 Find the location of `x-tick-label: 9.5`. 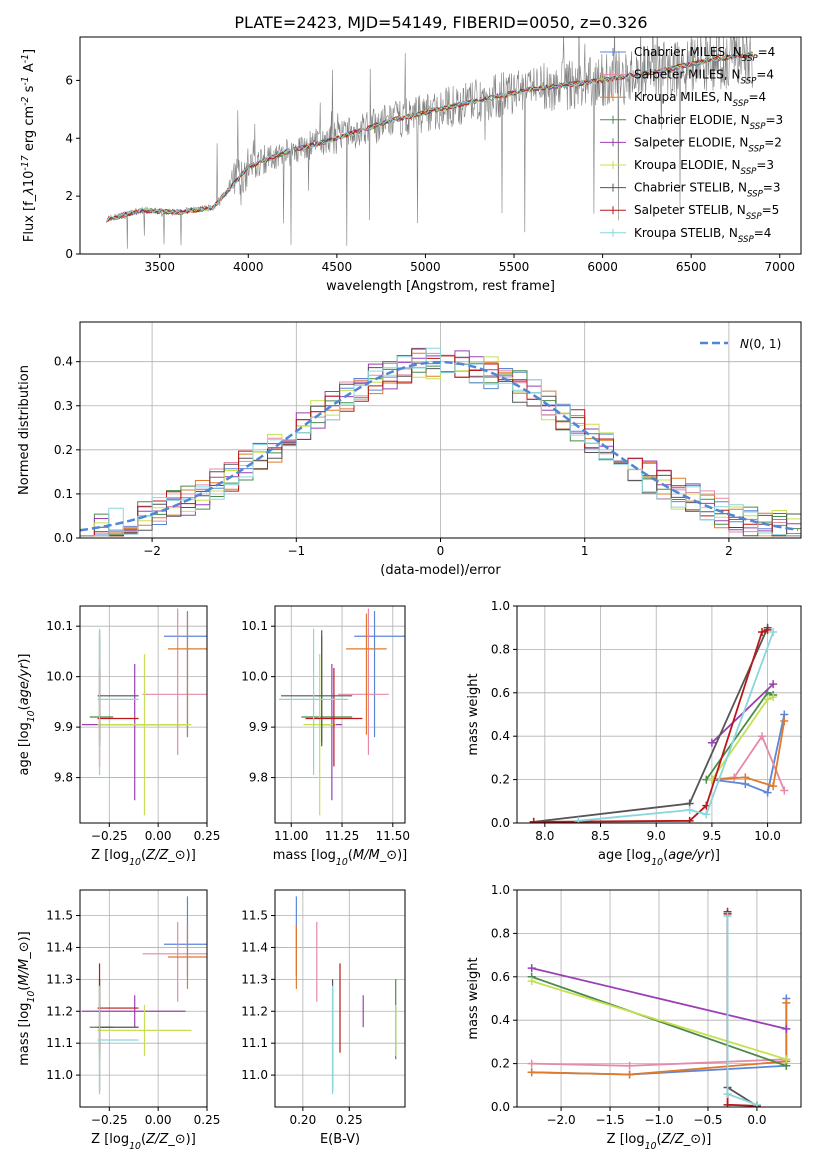

x-tick-label: 9.5 is located at coordinates (711, 836).